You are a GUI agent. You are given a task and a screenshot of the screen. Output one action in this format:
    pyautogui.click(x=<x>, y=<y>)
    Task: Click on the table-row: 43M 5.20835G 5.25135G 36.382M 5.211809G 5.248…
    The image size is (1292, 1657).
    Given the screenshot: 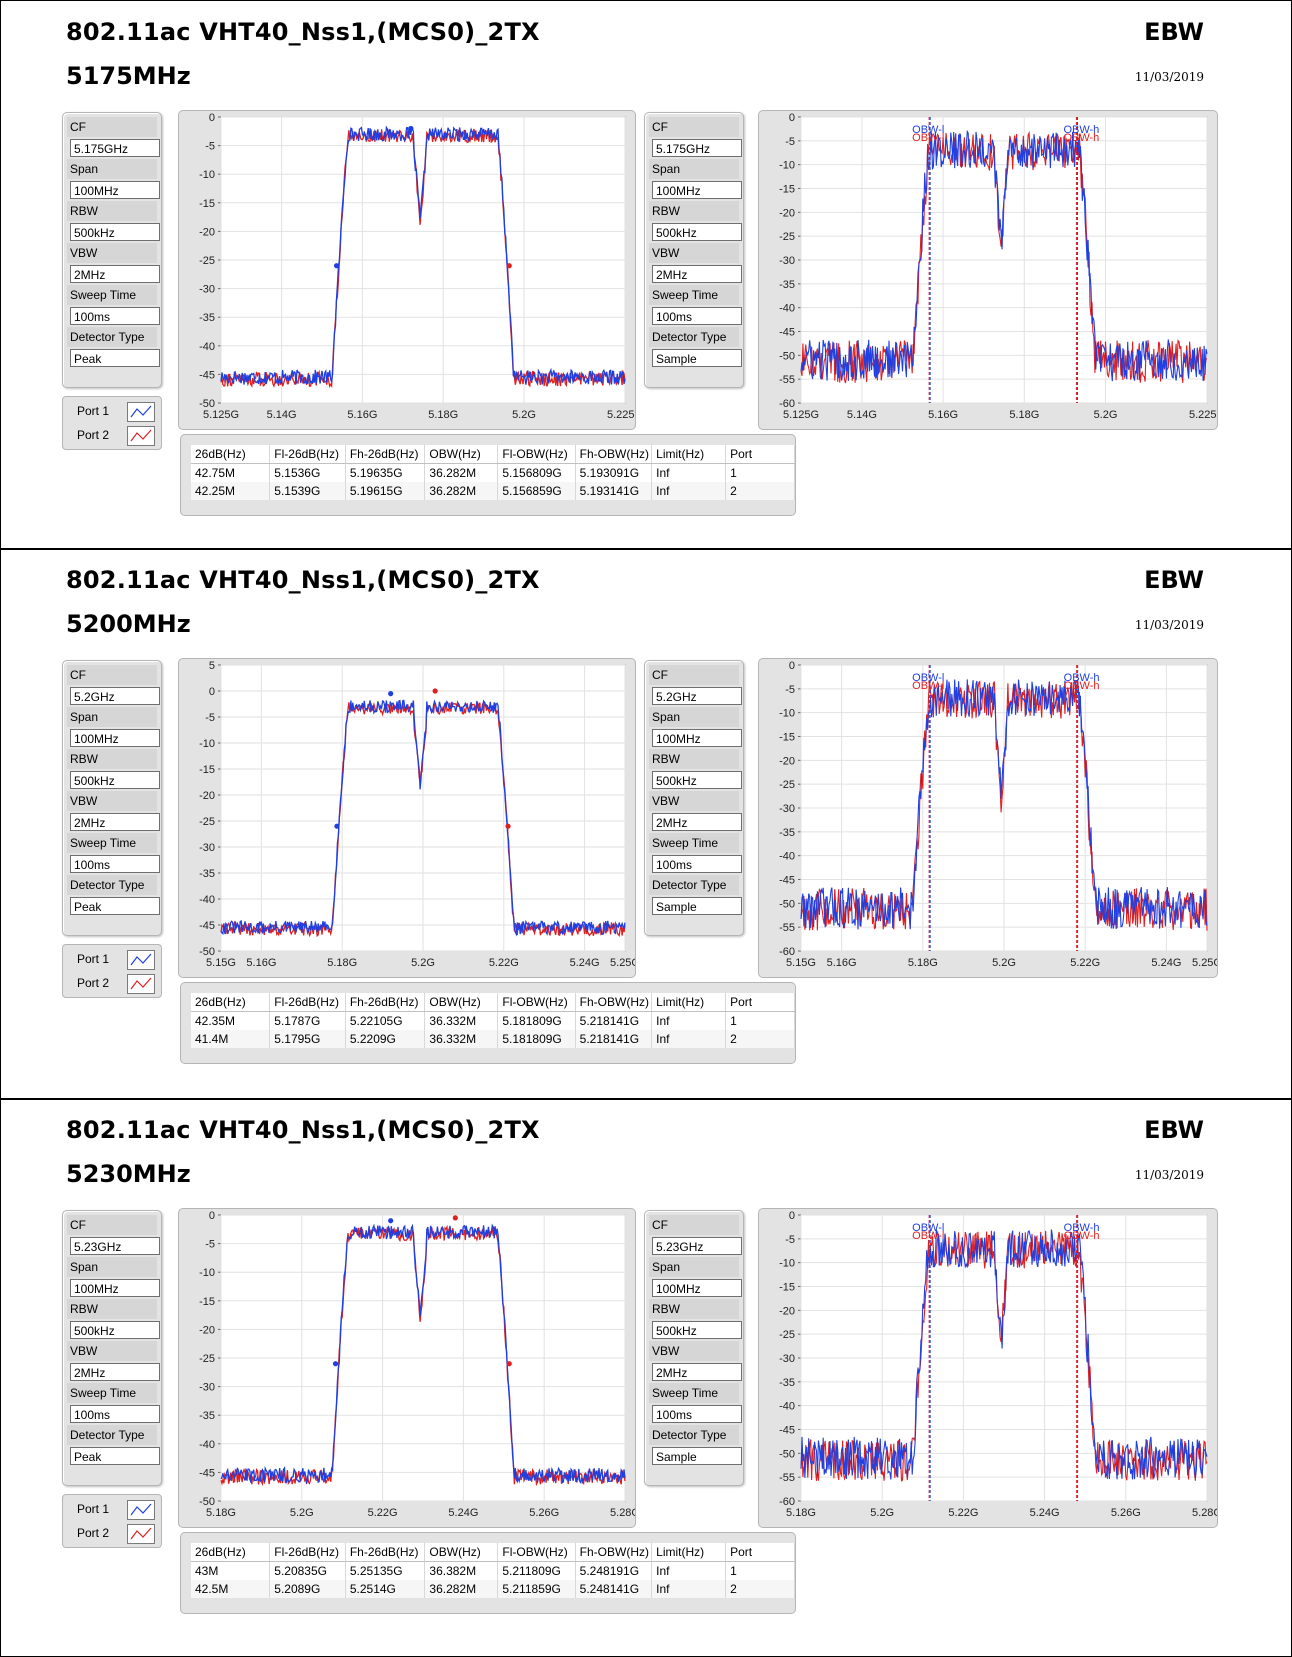 What is the action you would take?
    pyautogui.click(x=493, y=1570)
    